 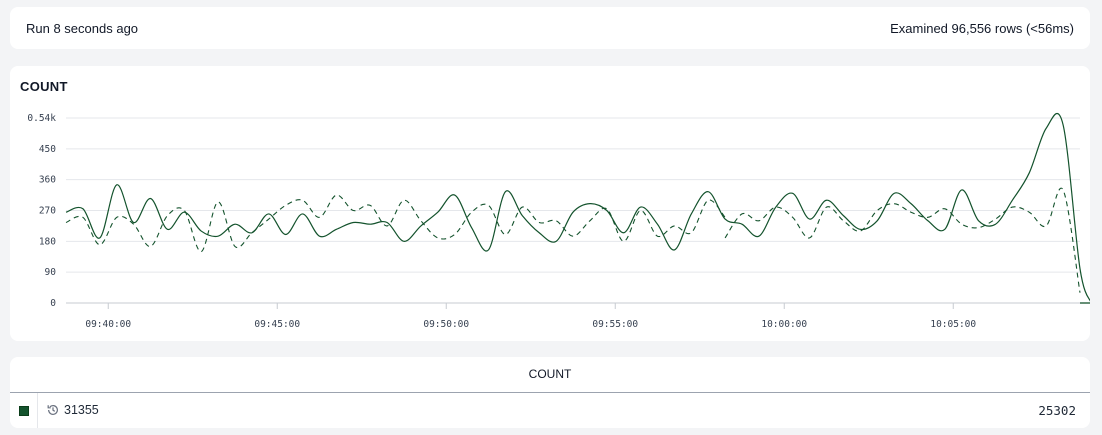 I want to click on table-row: 31355 25302, so click(x=550, y=410).